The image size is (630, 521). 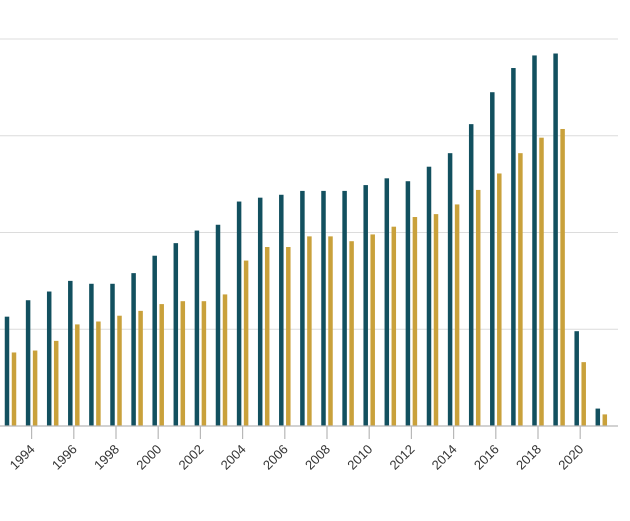 What do you see at coordinates (317, 457) in the screenshot?
I see `x-tick-label-2008: 2008` at bounding box center [317, 457].